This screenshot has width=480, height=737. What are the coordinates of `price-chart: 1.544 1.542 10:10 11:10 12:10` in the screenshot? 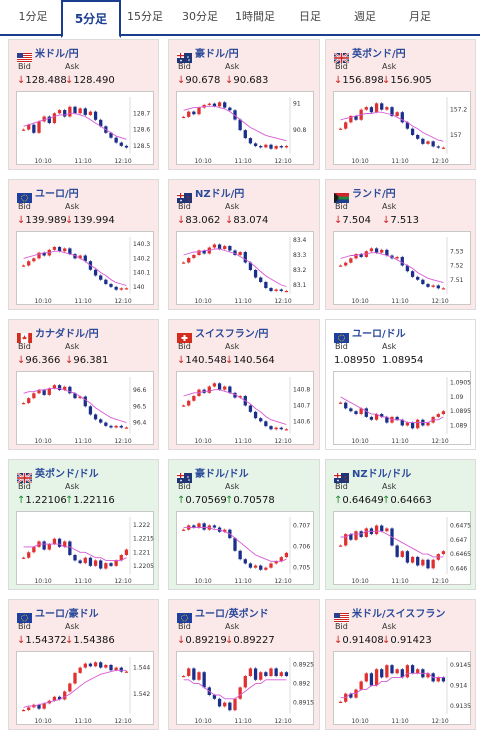 It's located at (85, 688).